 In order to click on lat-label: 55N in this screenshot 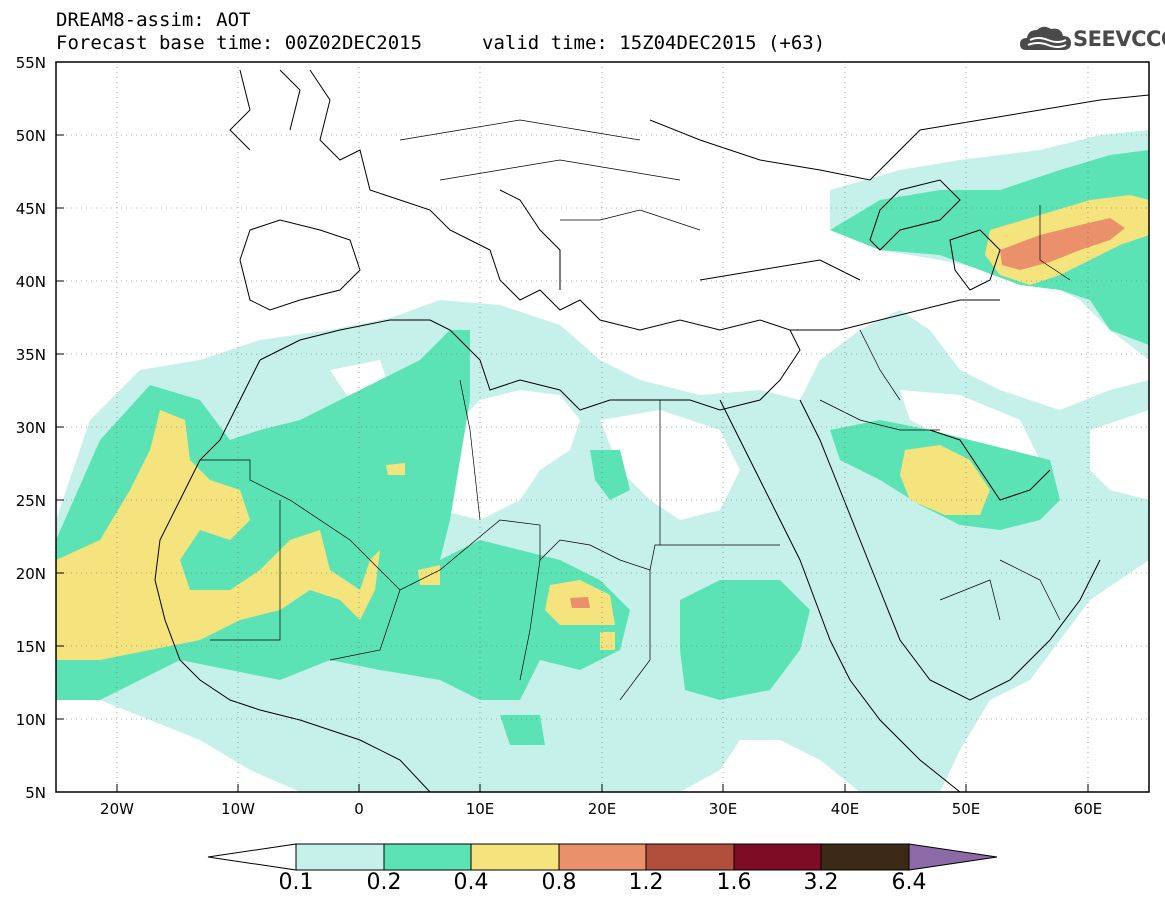, I will do `click(28, 63)`.